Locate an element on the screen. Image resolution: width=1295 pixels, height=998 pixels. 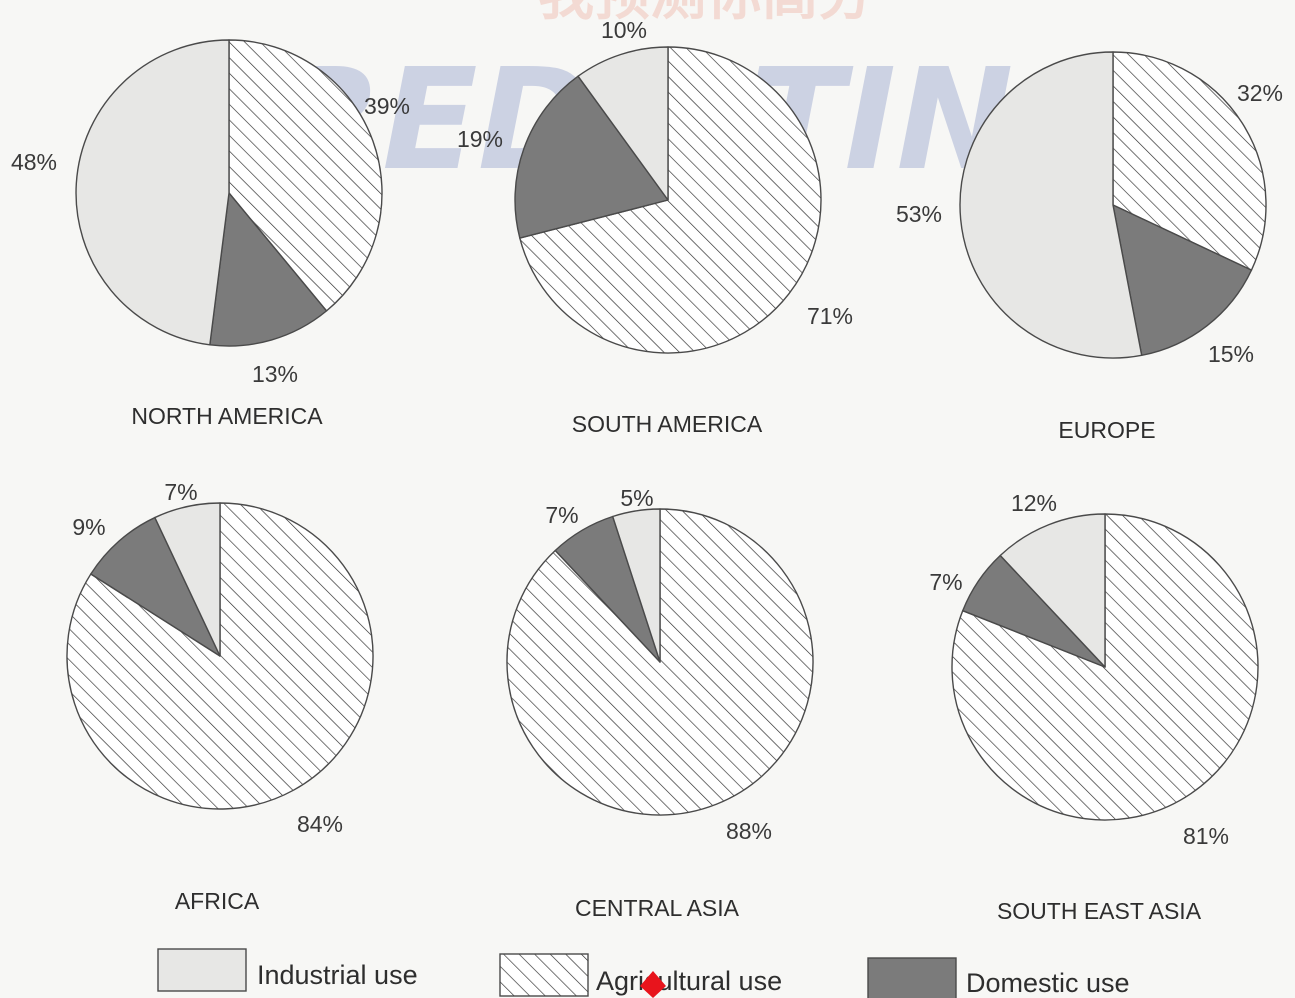
legend-item-agricultural-use: Agricultural use is located at coordinates (640, 975).